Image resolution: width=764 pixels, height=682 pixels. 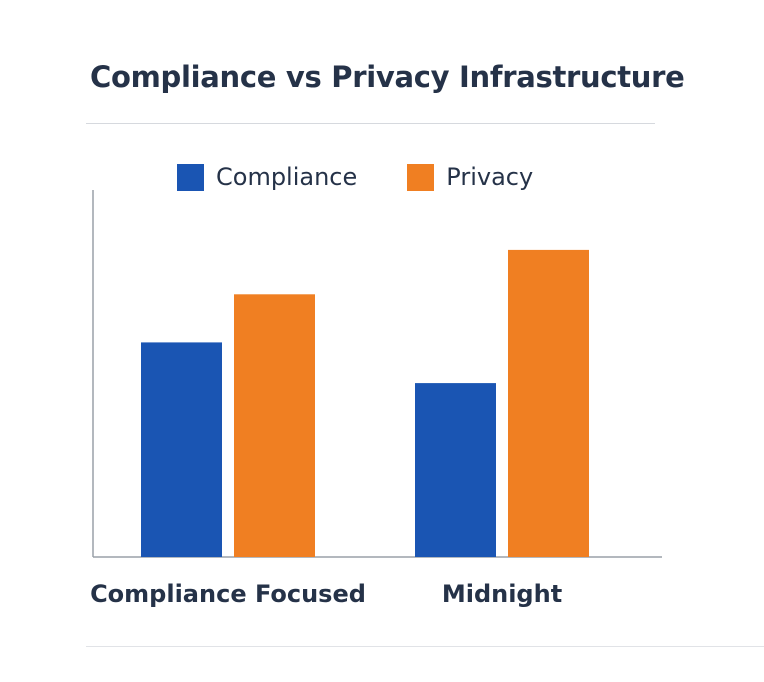 What do you see at coordinates (421, 177) in the screenshot?
I see `legend-swatch-privacy` at bounding box center [421, 177].